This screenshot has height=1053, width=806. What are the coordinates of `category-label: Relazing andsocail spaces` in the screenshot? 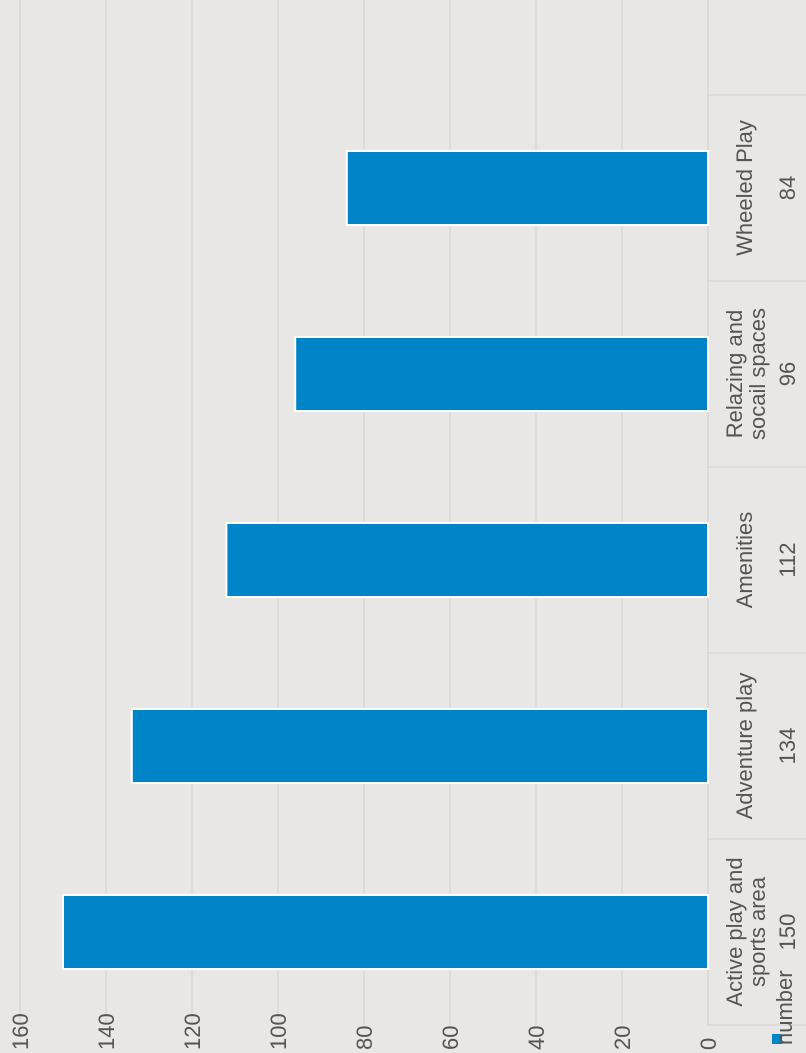 It's located at (746, 374).